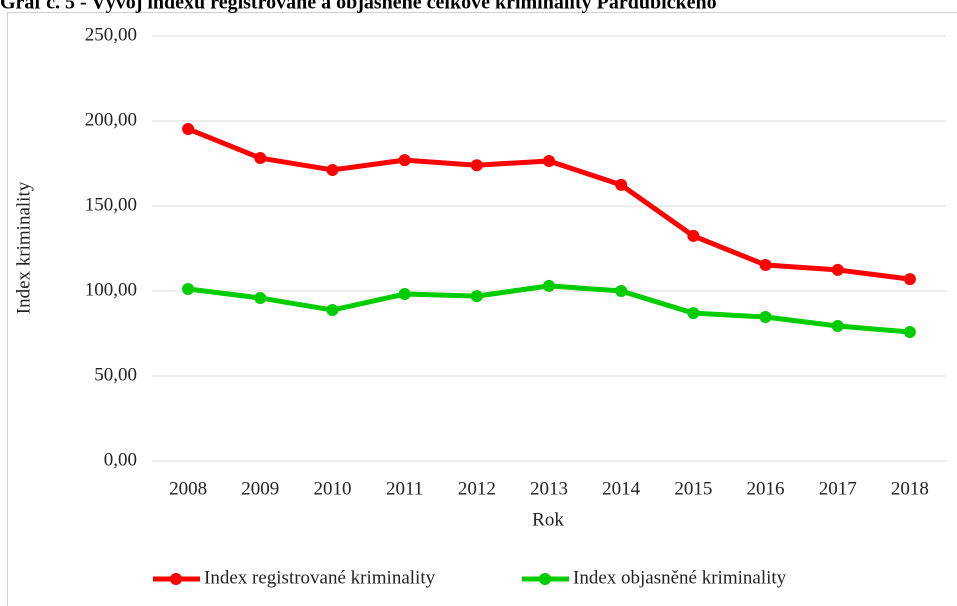 Image resolution: width=957 pixels, height=606 pixels. What do you see at coordinates (23, 247) in the screenshot?
I see `y-axis-title: Index kriminality` at bounding box center [23, 247].